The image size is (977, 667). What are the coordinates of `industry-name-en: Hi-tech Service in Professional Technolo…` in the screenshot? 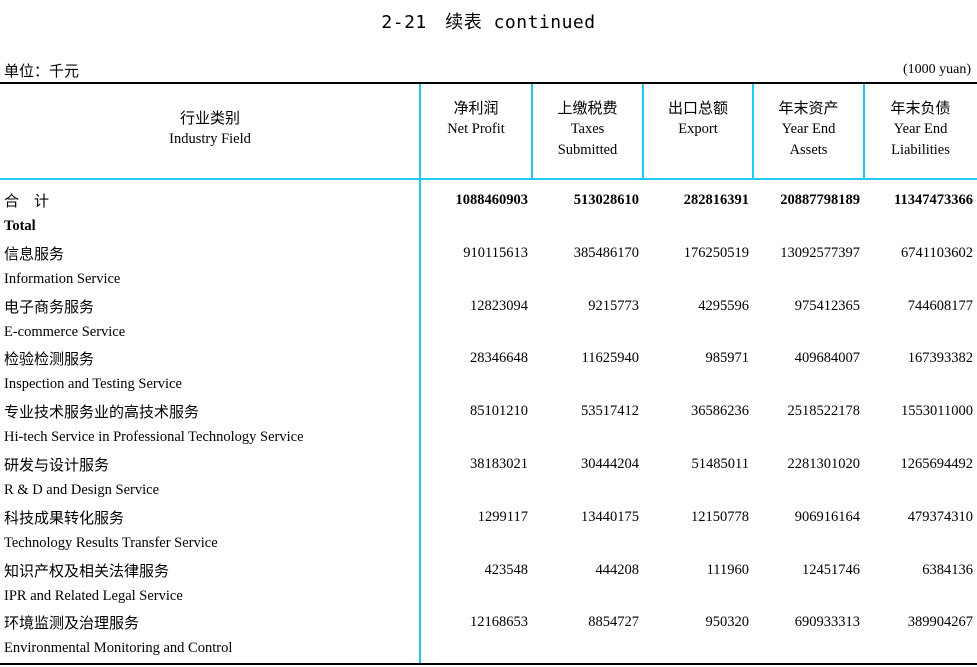 It's located at (154, 437).